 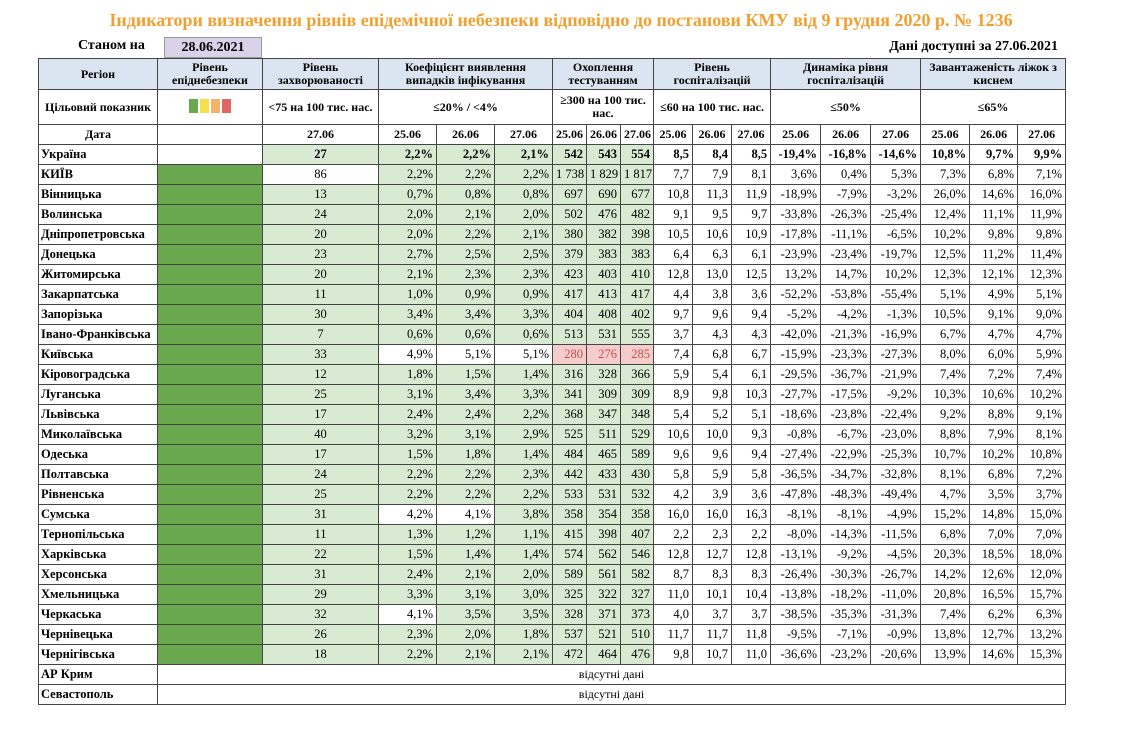 What do you see at coordinates (712, 594) in the screenshot?
I see `hosp-value: 10,1` at bounding box center [712, 594].